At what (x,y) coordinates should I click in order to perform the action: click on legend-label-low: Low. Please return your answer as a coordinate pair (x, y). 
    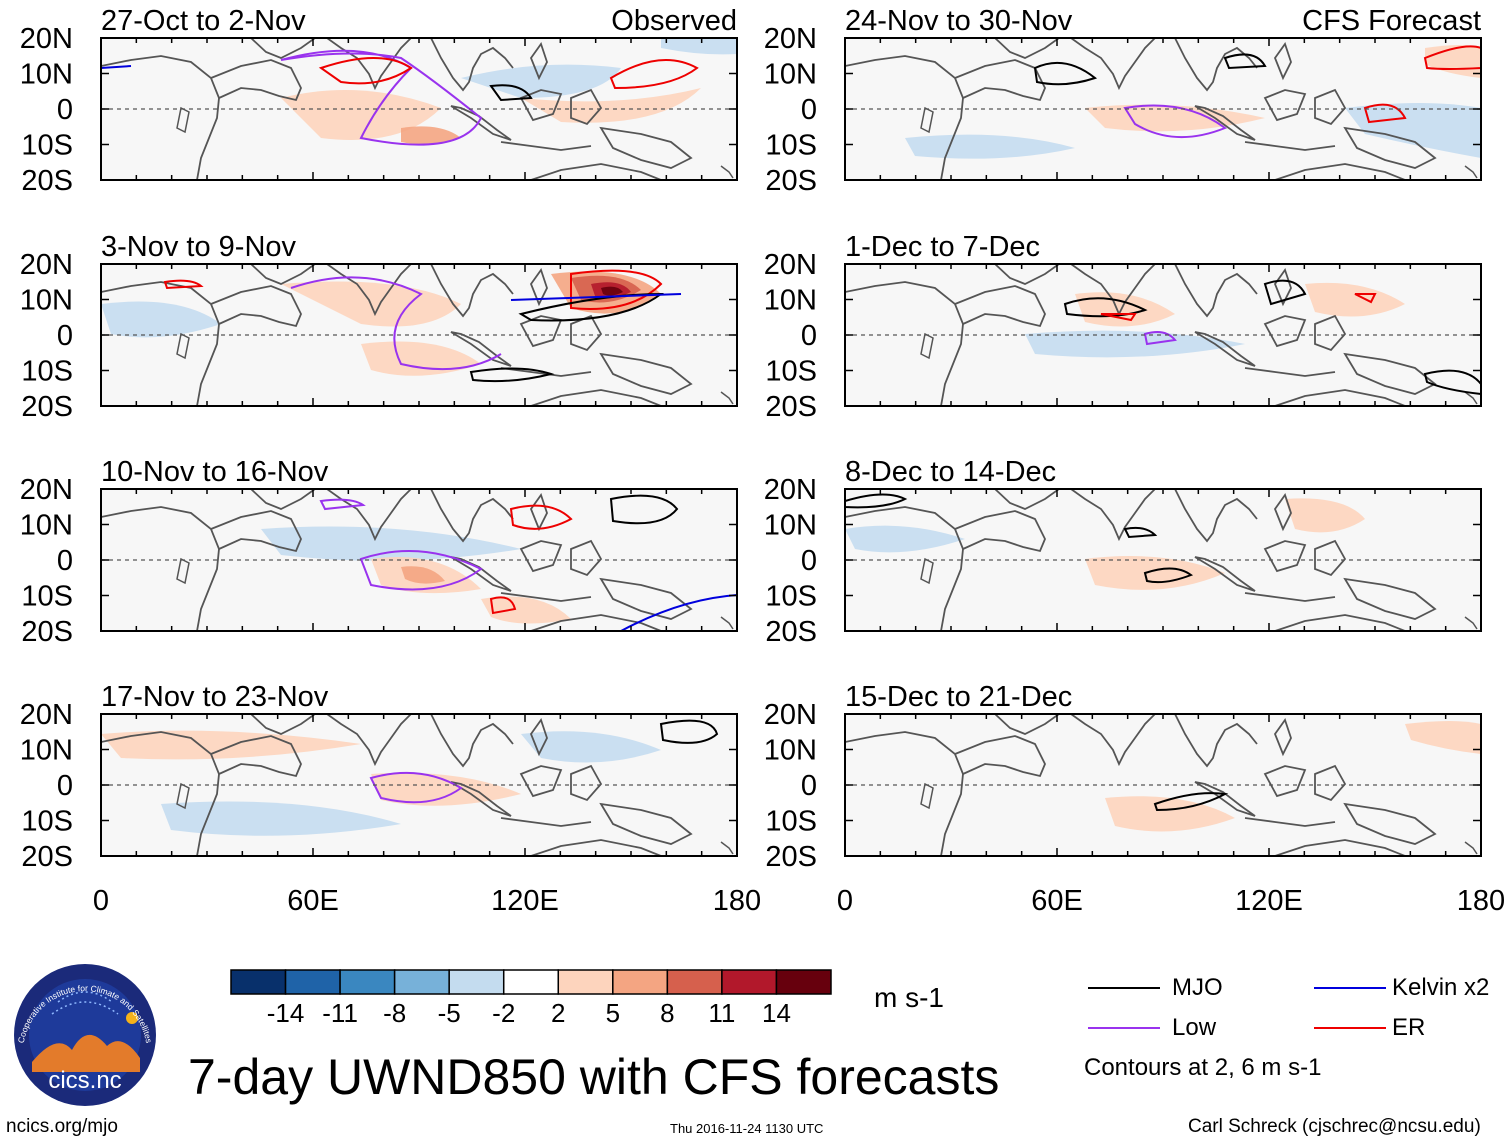
    Looking at the image, I should click on (1194, 1027).